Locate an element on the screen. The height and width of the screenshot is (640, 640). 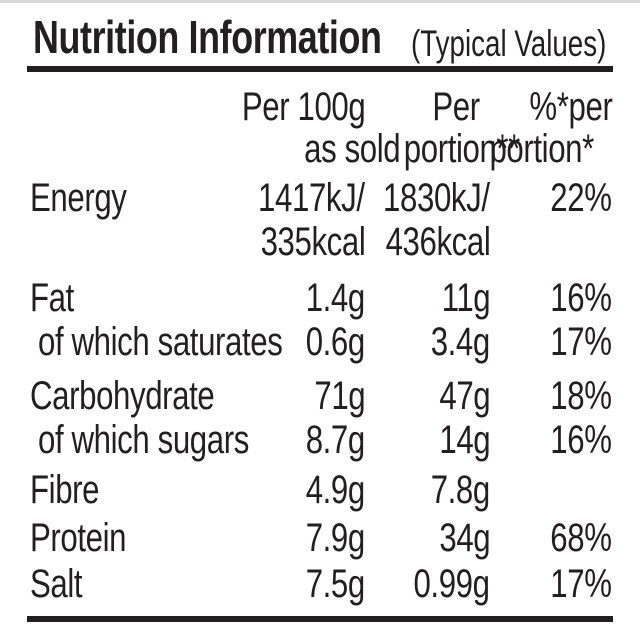
table-row-protein: Protein 7.9g 34g 68% is located at coordinates (321, 538).